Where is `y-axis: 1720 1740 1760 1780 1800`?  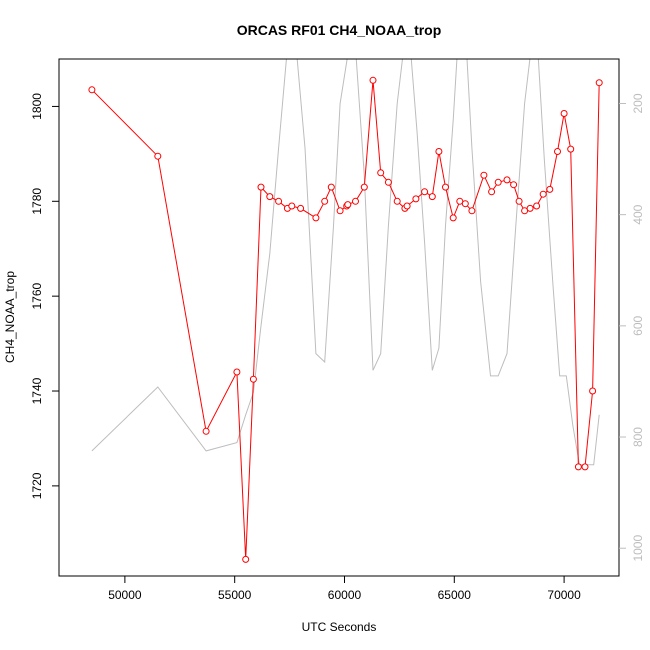 y-axis: 1720 1740 1760 1780 1800 is located at coordinates (44, 296).